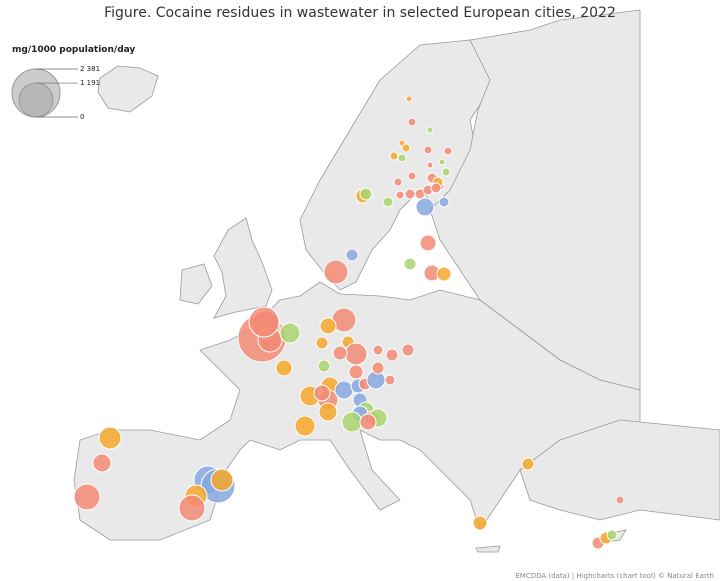  Describe the element at coordinates (90, 83) in the screenshot. I see `legend-label: 1 191` at that location.